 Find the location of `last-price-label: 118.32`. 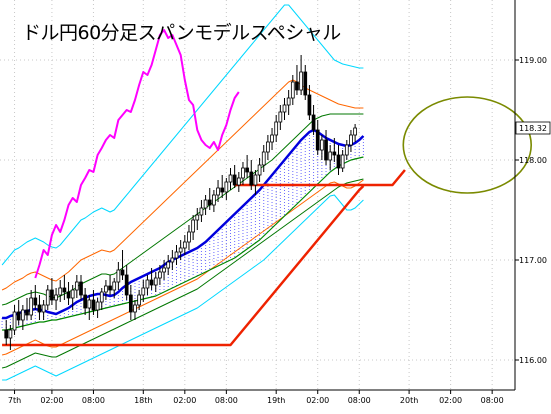

last-price-label: 118.32 is located at coordinates (533, 128).